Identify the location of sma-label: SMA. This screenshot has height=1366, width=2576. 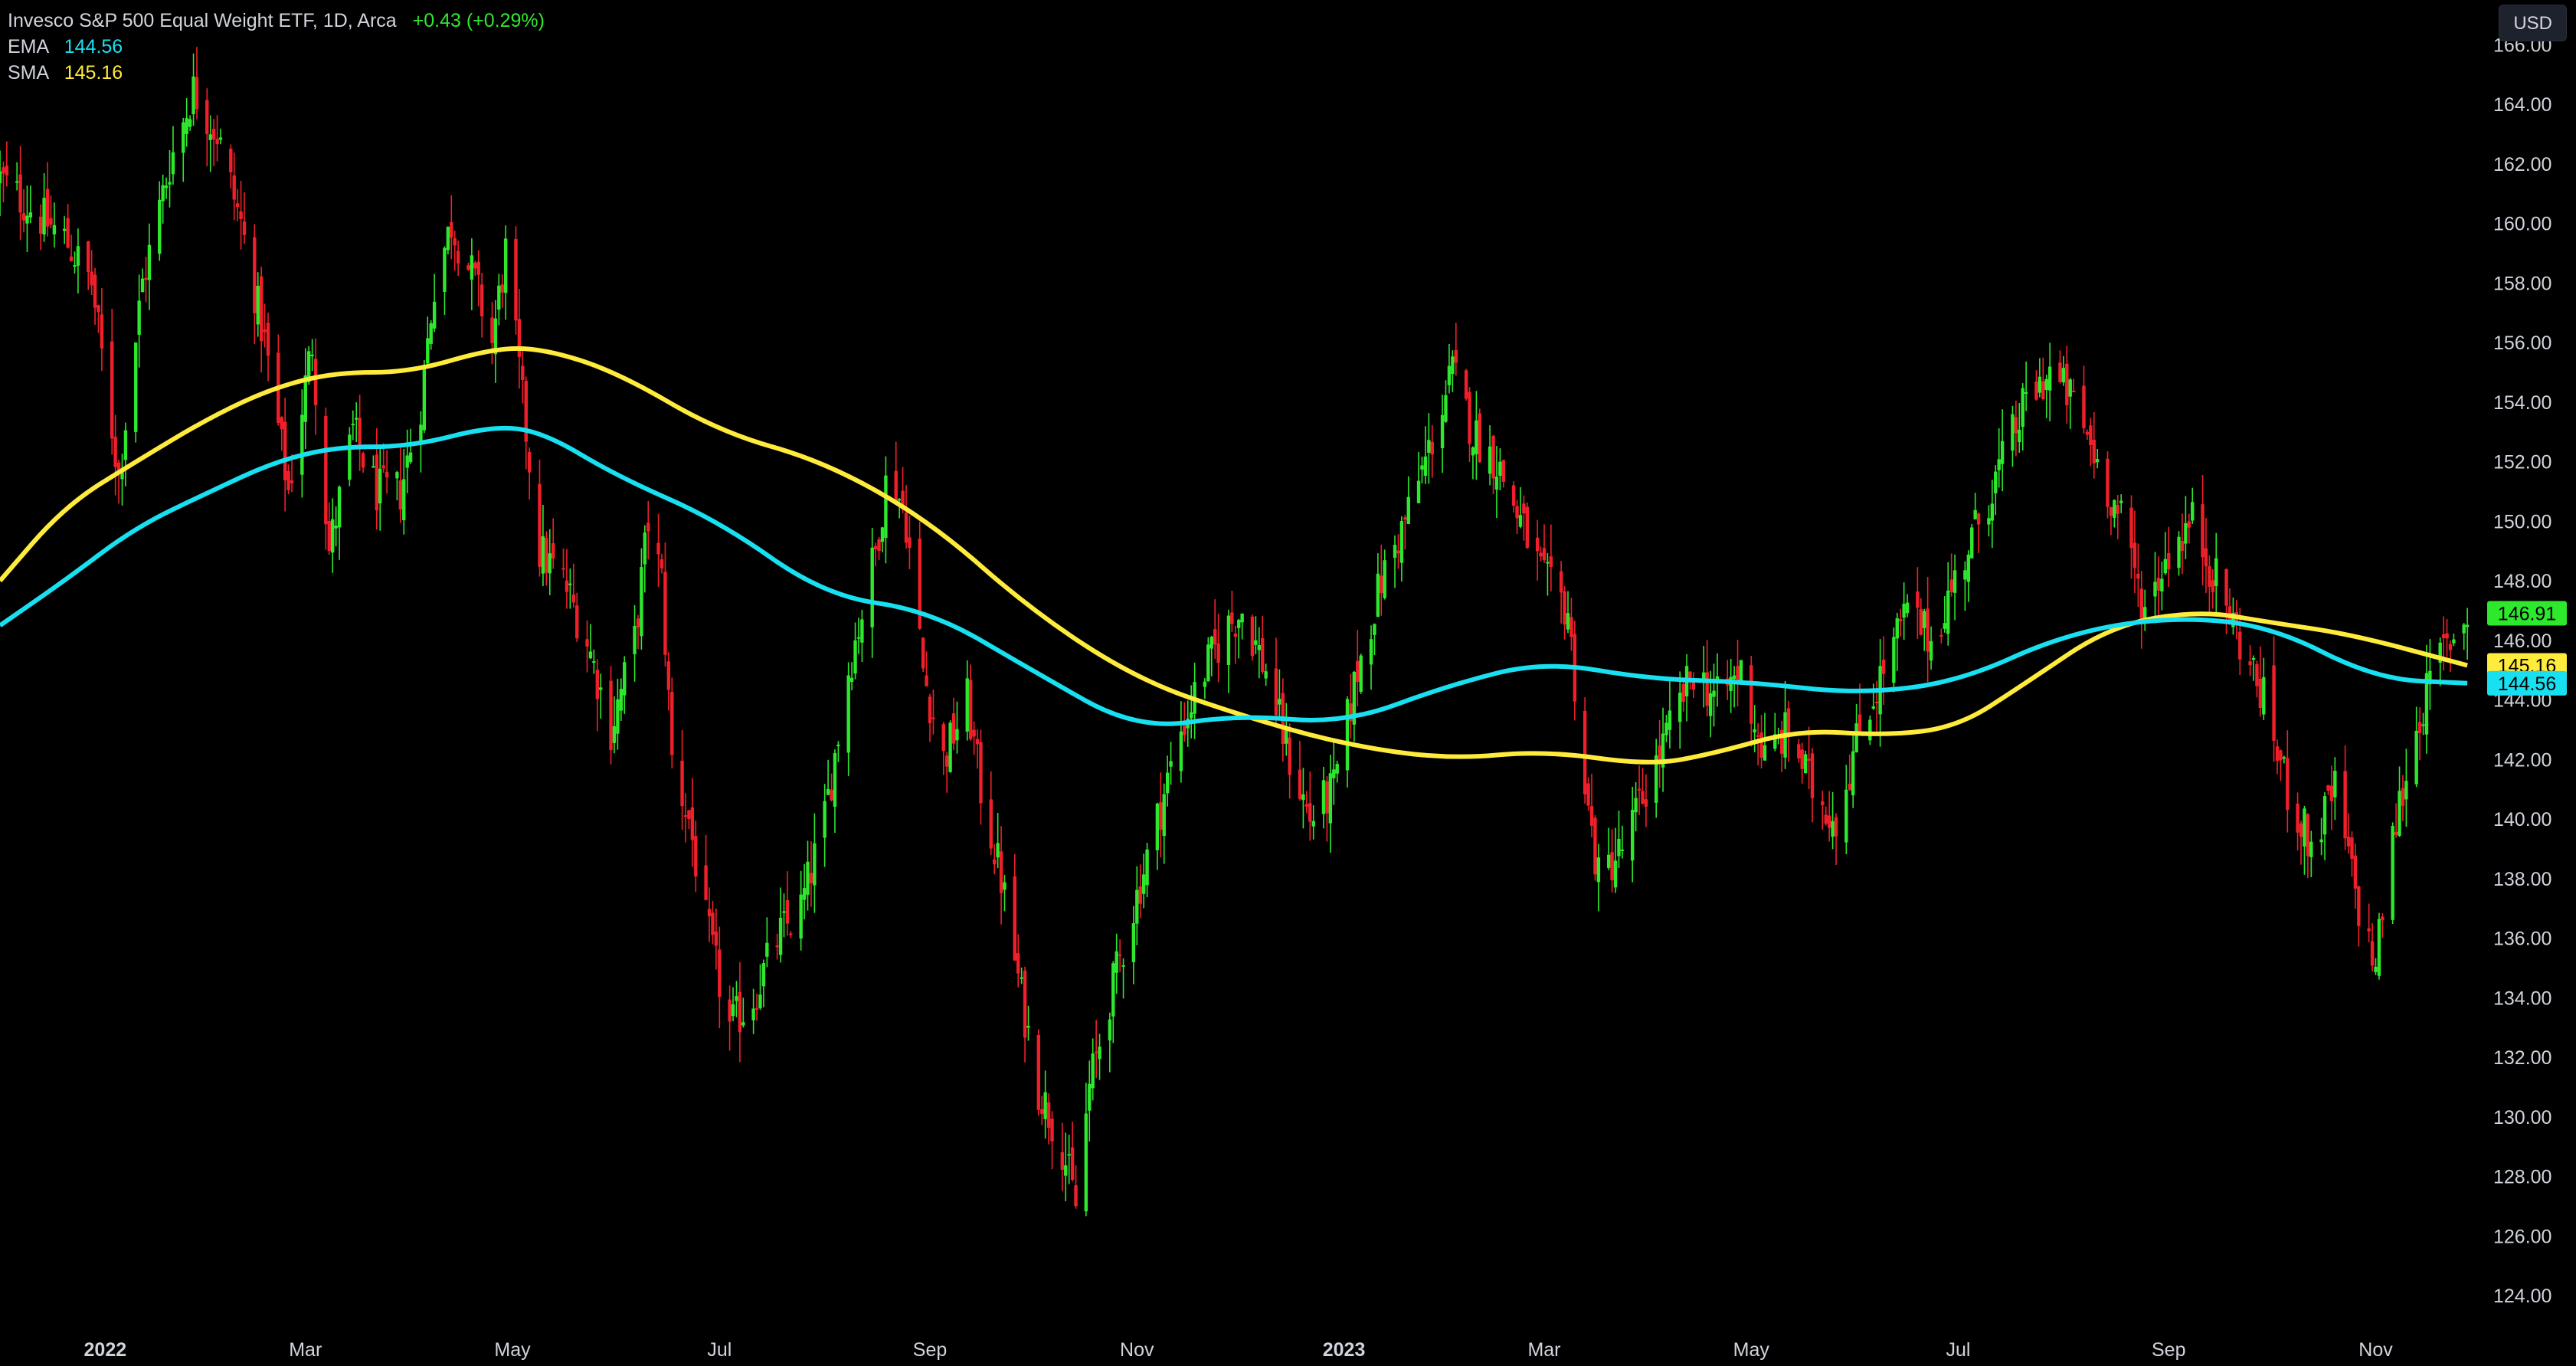
(28, 73).